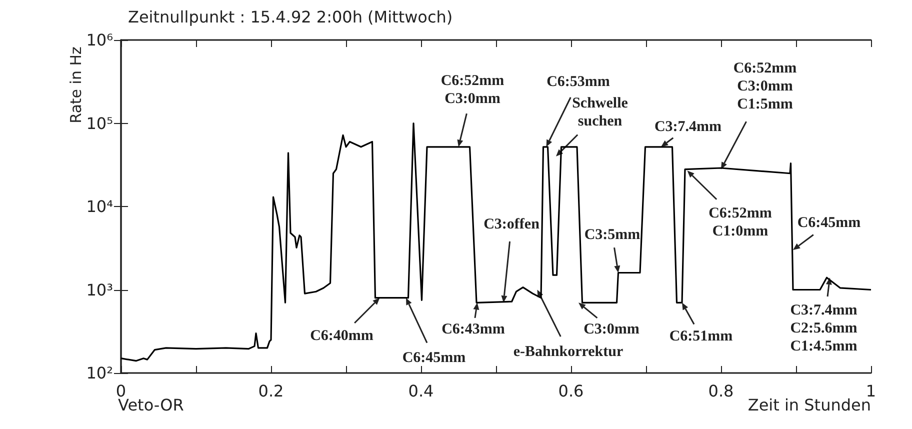 The image size is (912, 429). I want to click on annotation: C3:0mm, so click(612, 330).